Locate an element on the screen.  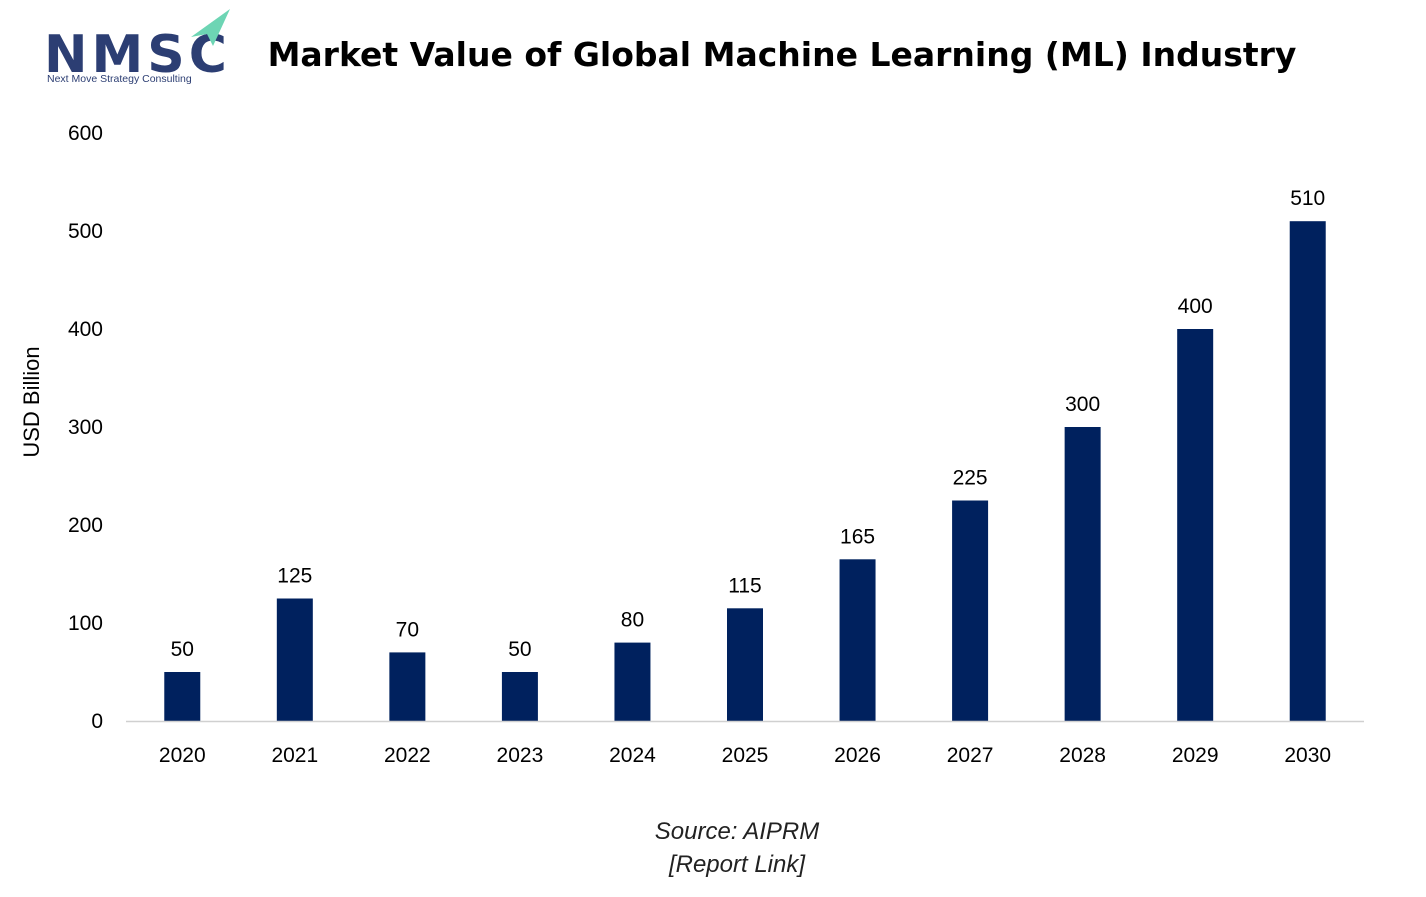
bar-2029 is located at coordinates (1195, 525).